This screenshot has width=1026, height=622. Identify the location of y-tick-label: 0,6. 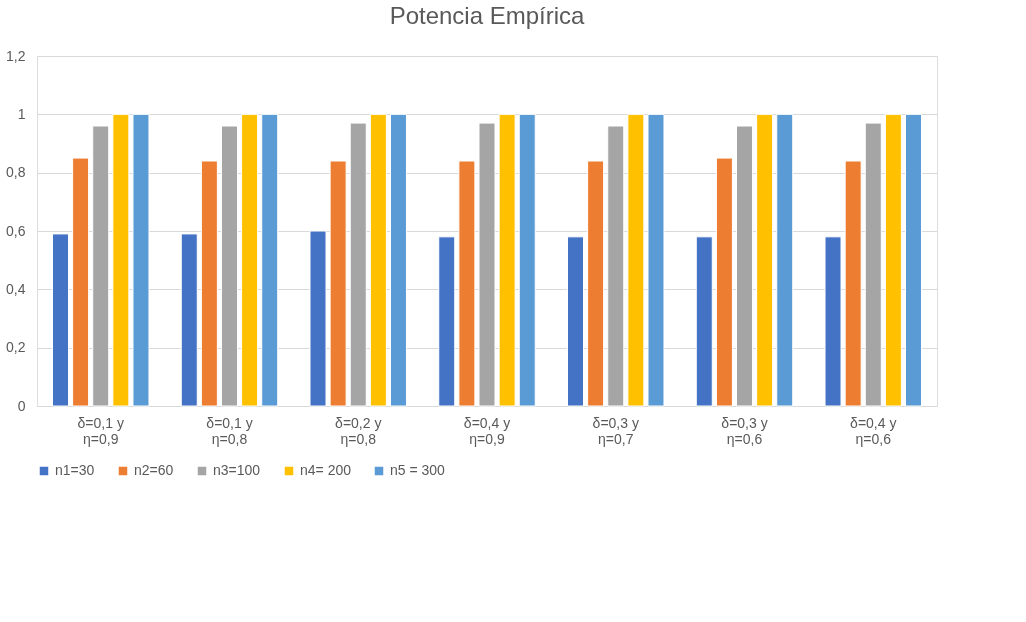
(16, 230).